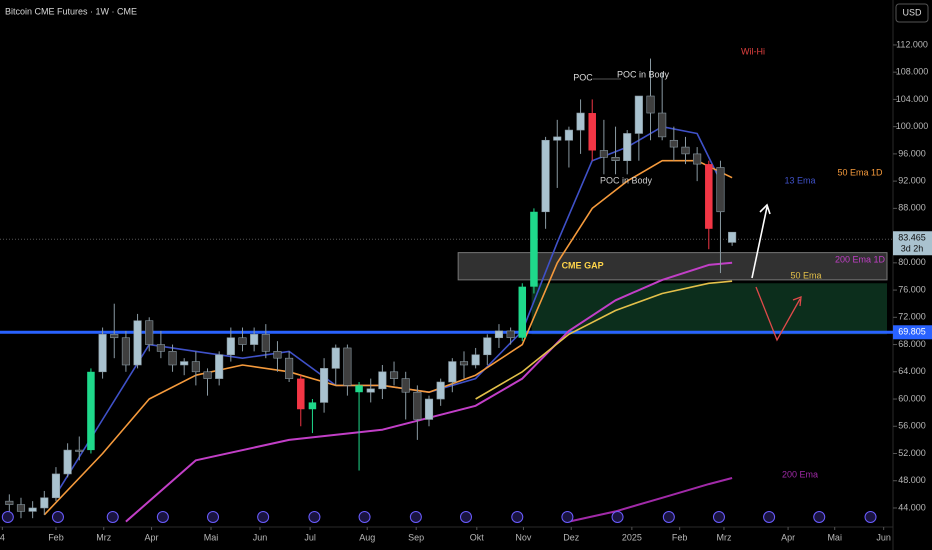 This screenshot has width=932, height=550. I want to click on y-tick-label: 52.000, so click(912, 453).